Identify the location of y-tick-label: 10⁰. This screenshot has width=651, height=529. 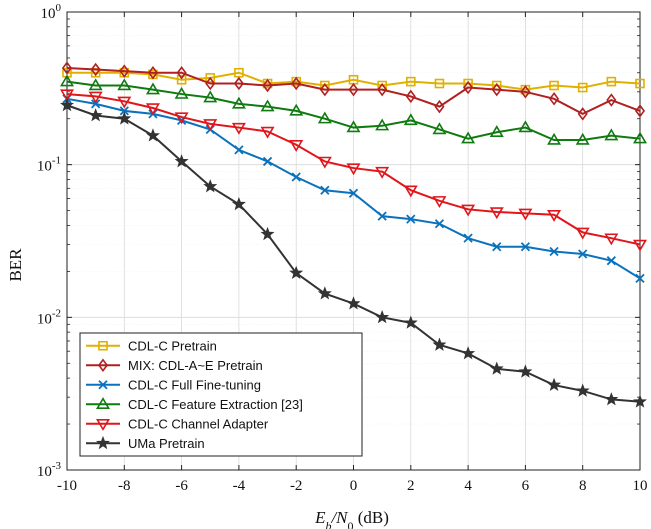
(51, 12).